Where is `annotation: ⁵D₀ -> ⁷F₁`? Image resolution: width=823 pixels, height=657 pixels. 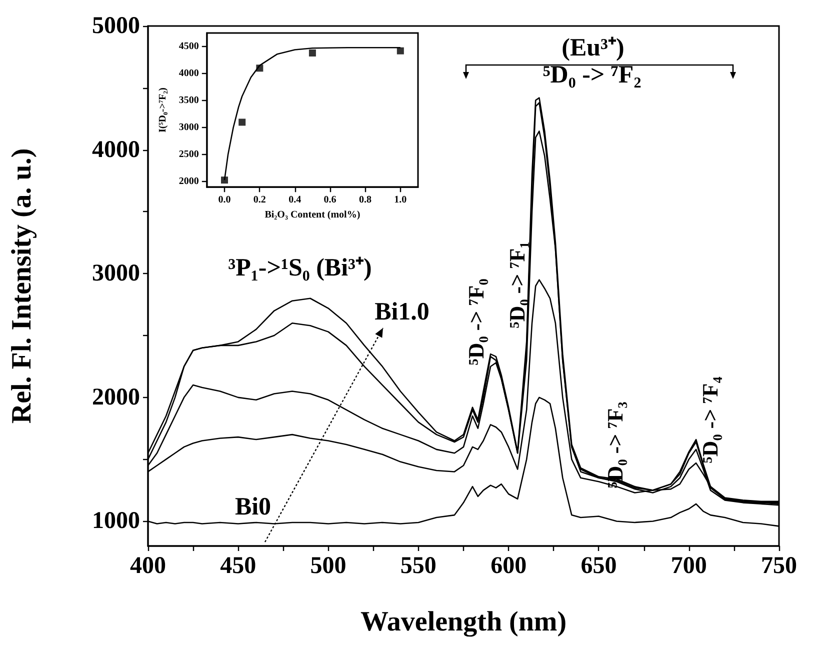 annotation: ⁵D₀ -> ⁷F₁ is located at coordinates (517, 285).